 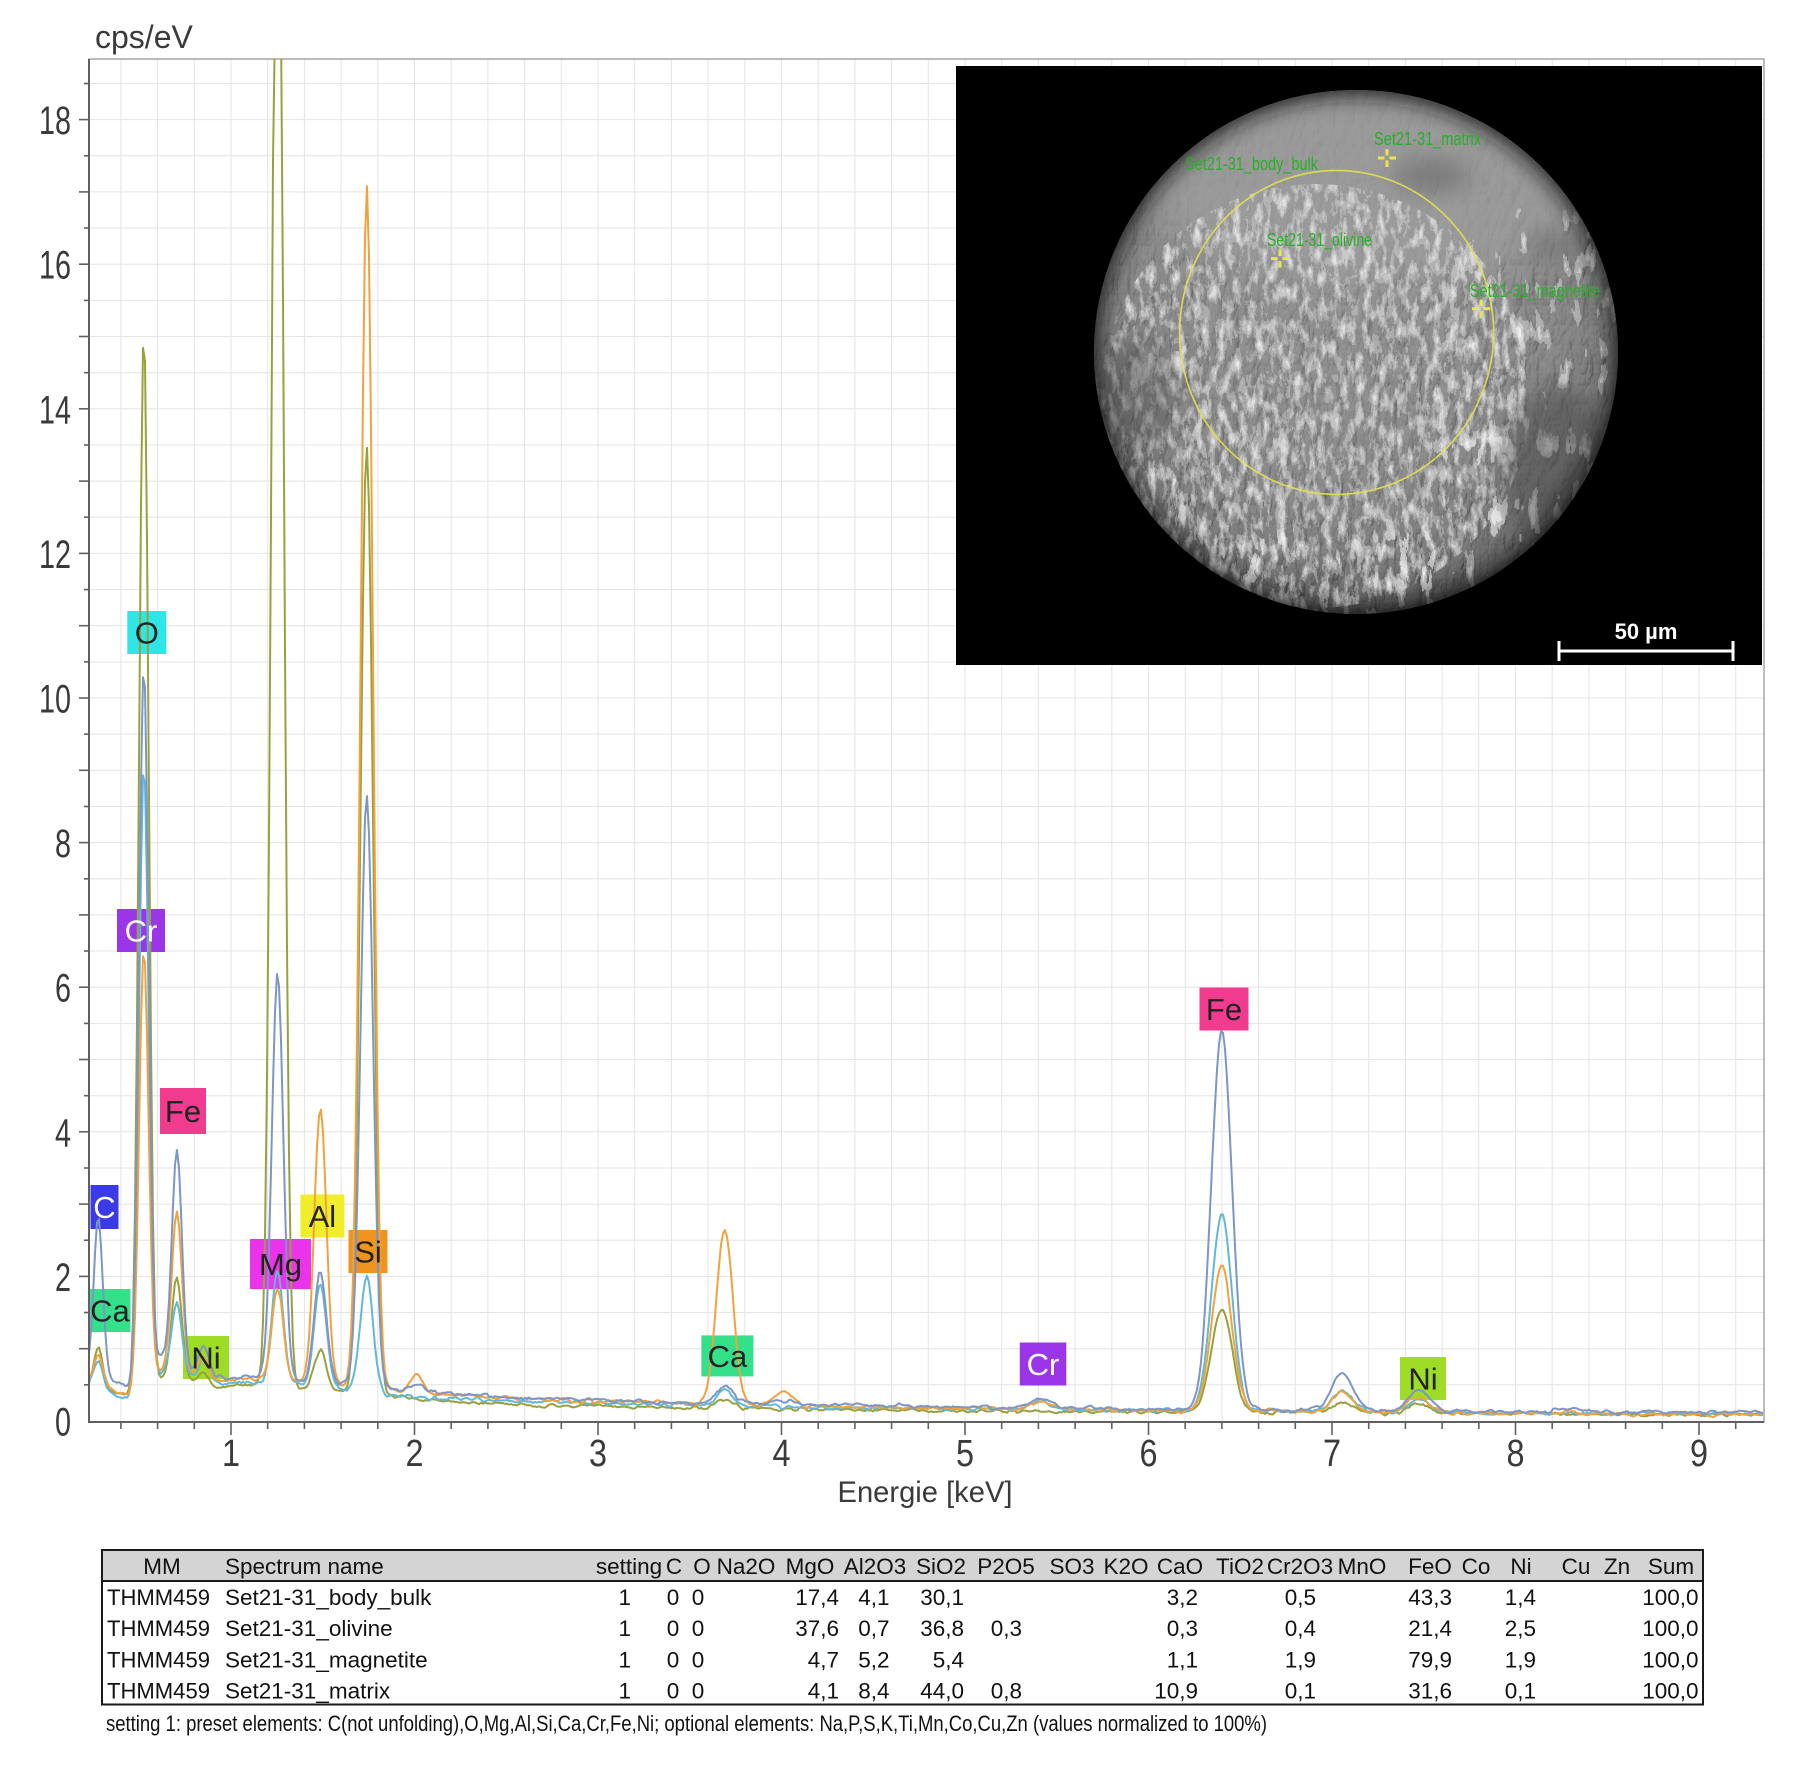 What do you see at coordinates (280, 1264) in the screenshot?
I see `svg-text: Mg` at bounding box center [280, 1264].